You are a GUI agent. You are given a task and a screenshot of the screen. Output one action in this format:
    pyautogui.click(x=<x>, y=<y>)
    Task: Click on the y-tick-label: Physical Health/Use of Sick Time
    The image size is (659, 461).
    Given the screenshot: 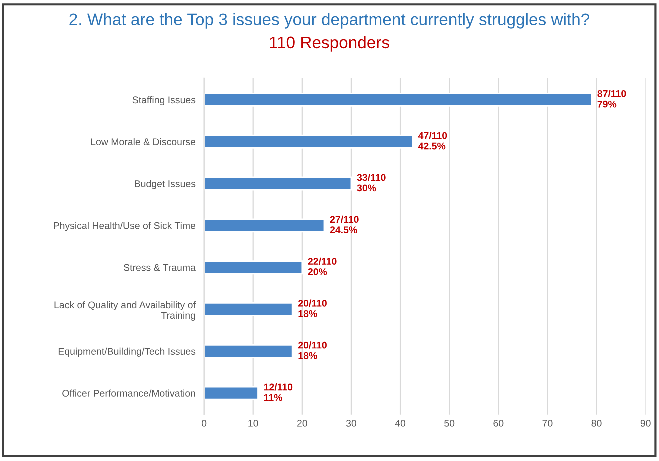 What is the action you would take?
    pyautogui.click(x=125, y=227)
    